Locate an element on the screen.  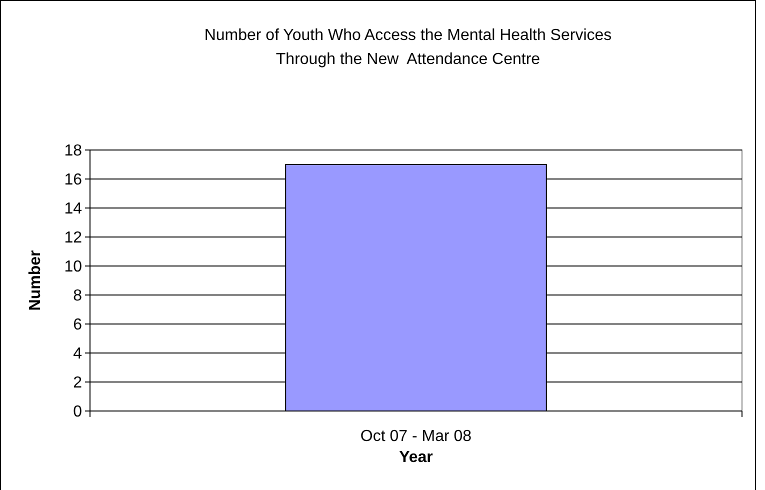
x-axis-title: Year is located at coordinates (416, 457).